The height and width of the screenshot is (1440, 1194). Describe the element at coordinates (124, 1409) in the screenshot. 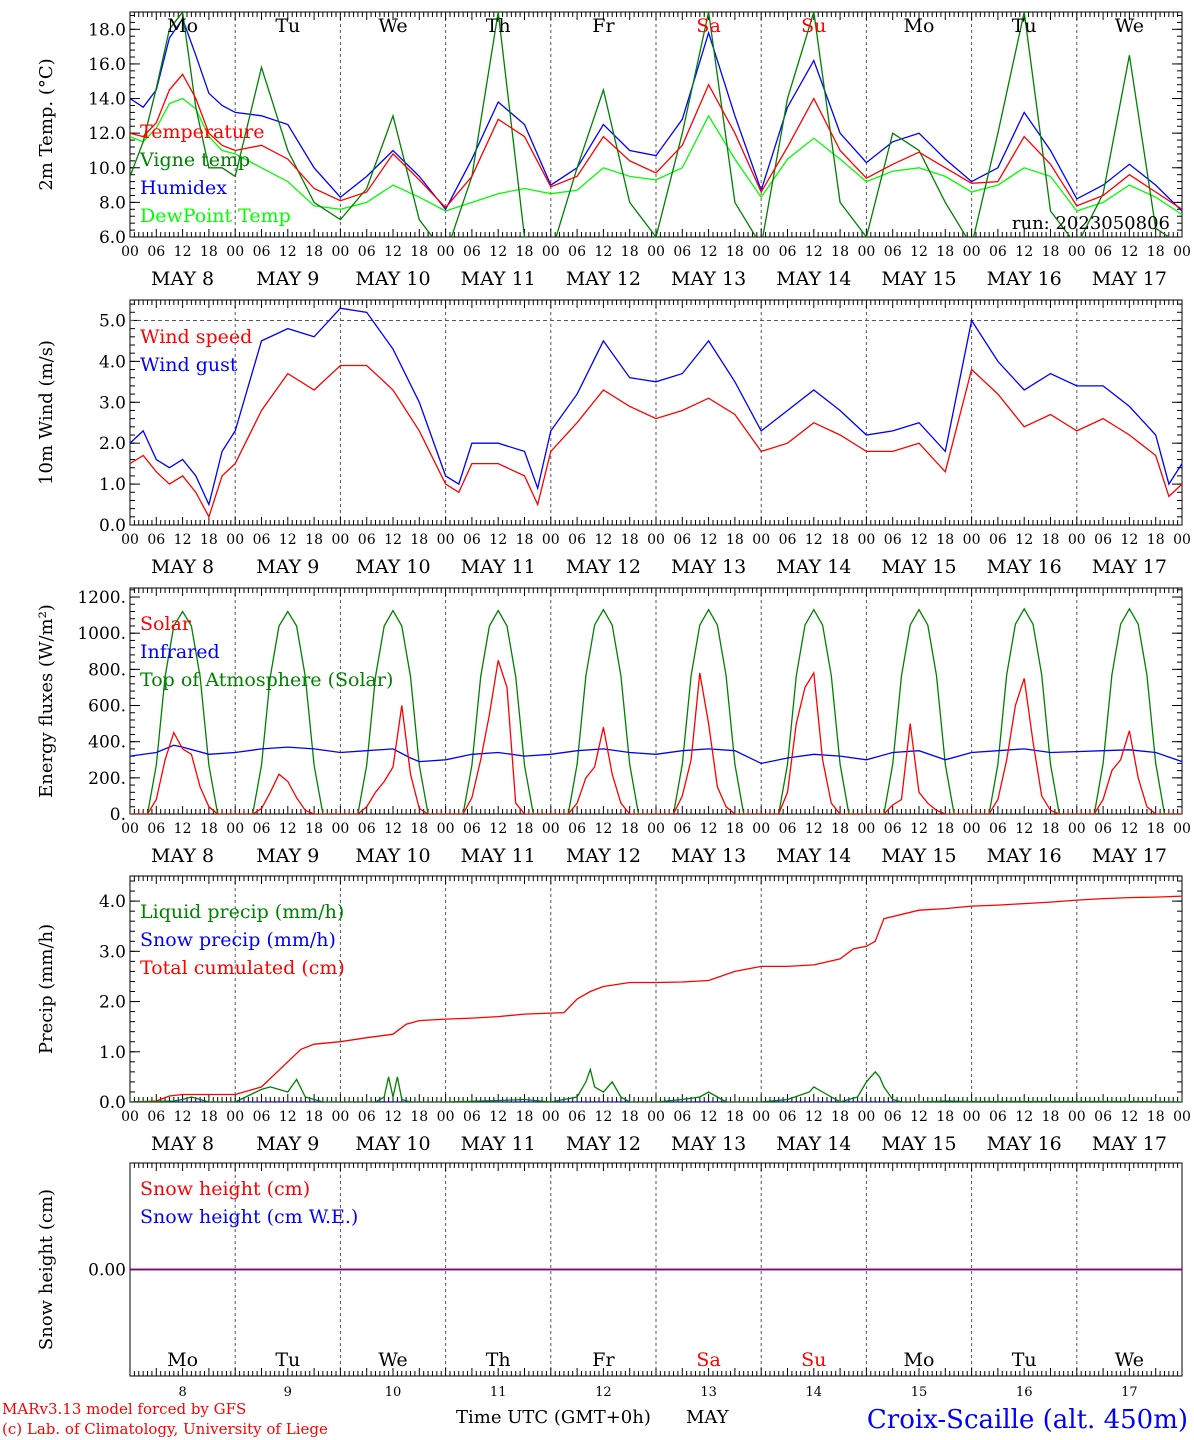

I see `credit-line-1: MARv3.13 model forced by GFS` at that location.